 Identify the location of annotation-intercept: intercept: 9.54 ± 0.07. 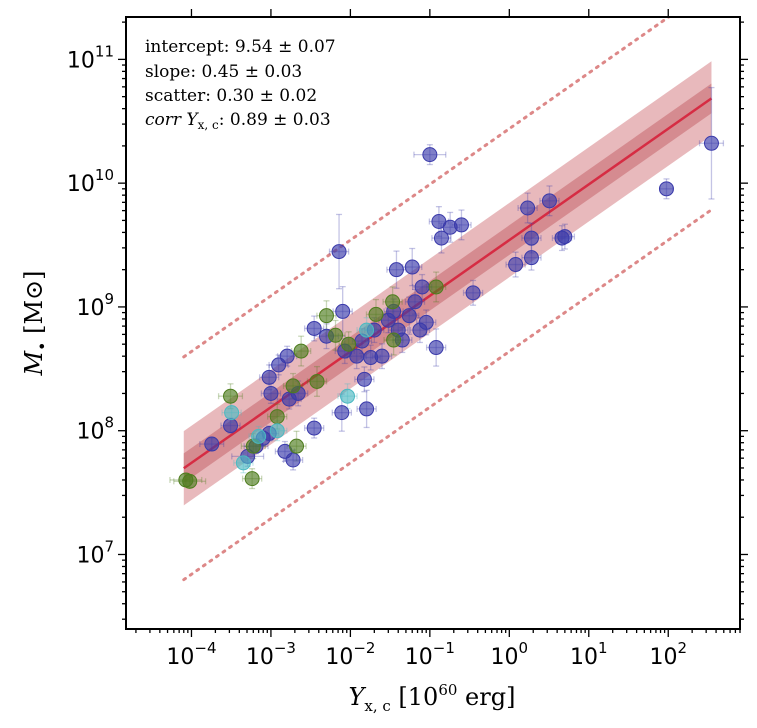
(240, 47).